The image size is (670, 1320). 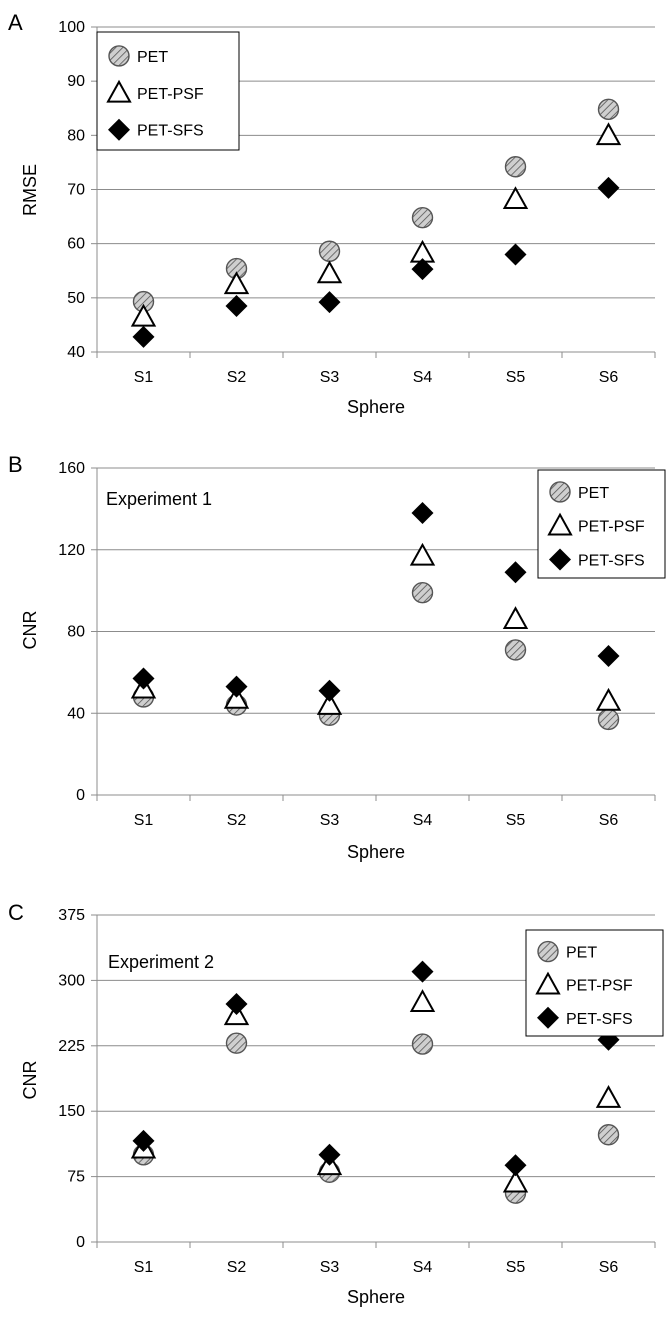 What do you see at coordinates (76, 1177) in the screenshot?
I see `y-tick-label: 75` at bounding box center [76, 1177].